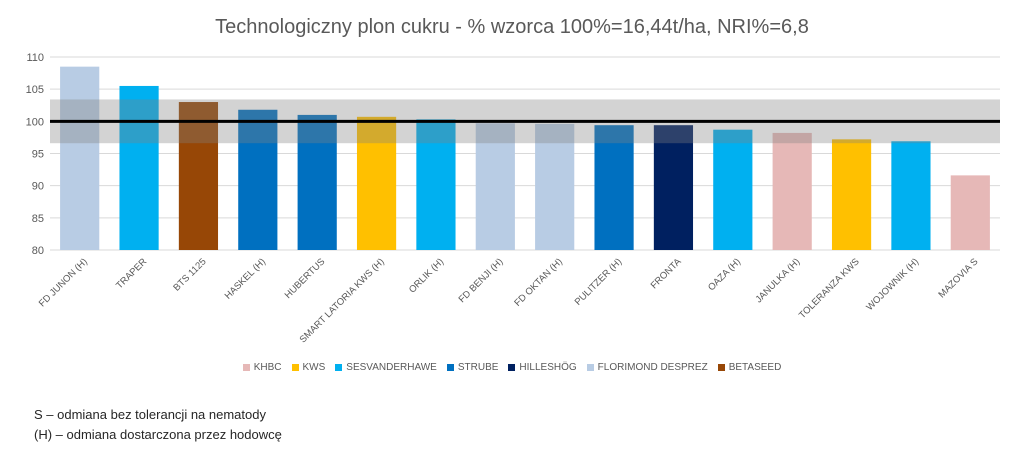  Describe the element at coordinates (314, 367) in the screenshot. I see `legend-label: KWS` at that location.